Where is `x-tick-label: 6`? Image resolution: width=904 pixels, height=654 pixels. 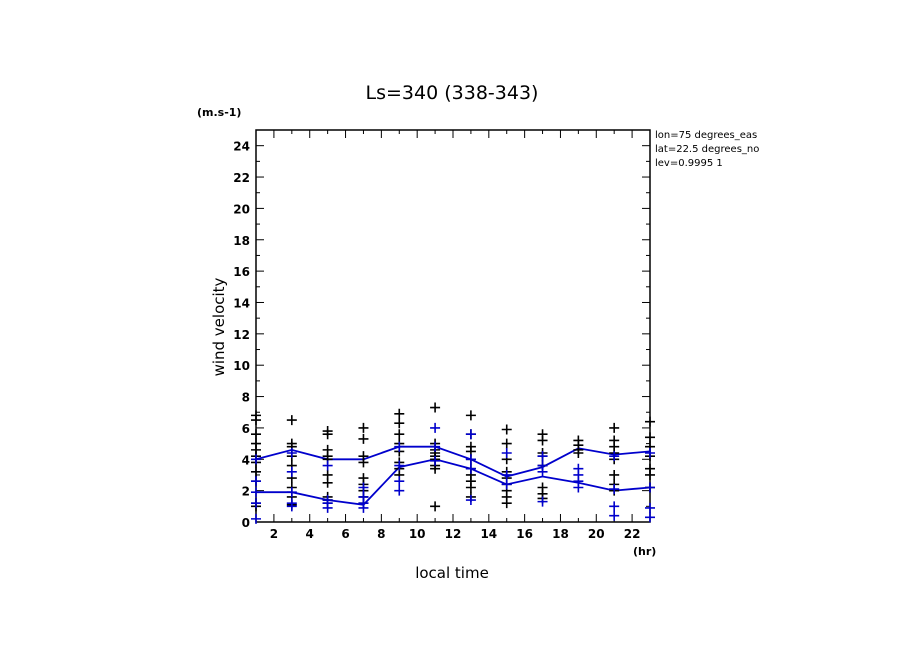
x-tick-label: 6 is located at coordinates (345, 534).